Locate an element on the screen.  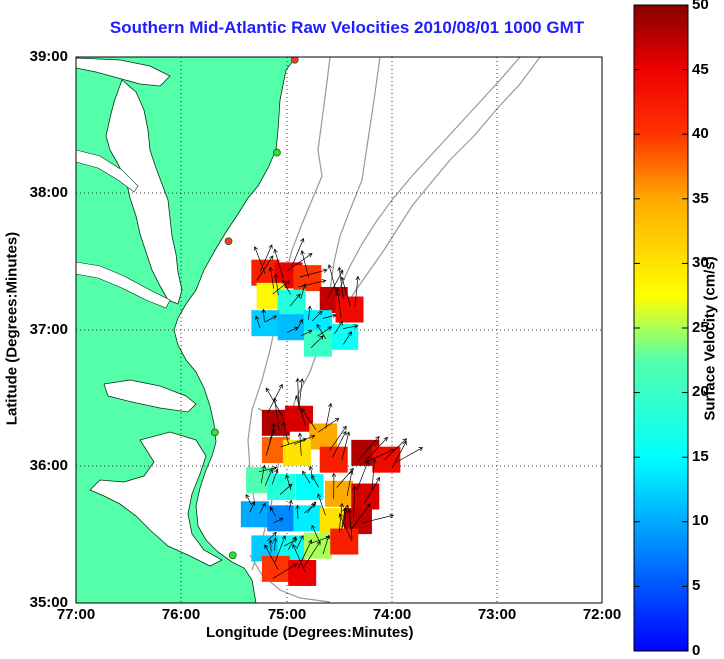
colorbar-tick-label: 45 is located at coordinates (700, 69).